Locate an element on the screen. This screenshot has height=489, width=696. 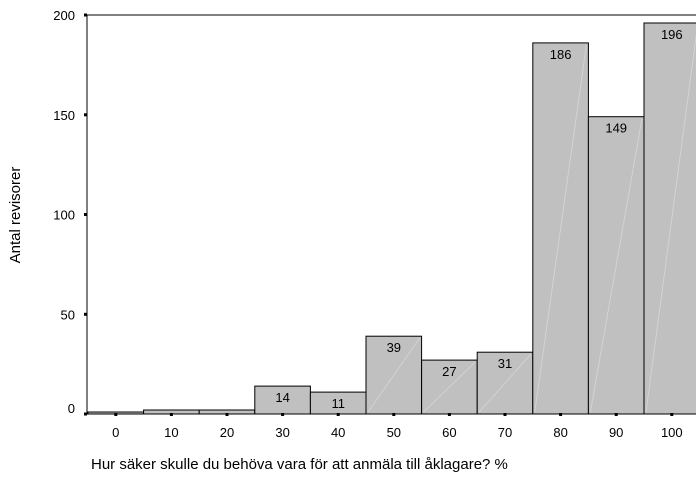
x-tick-label: 70 is located at coordinates (505, 432).